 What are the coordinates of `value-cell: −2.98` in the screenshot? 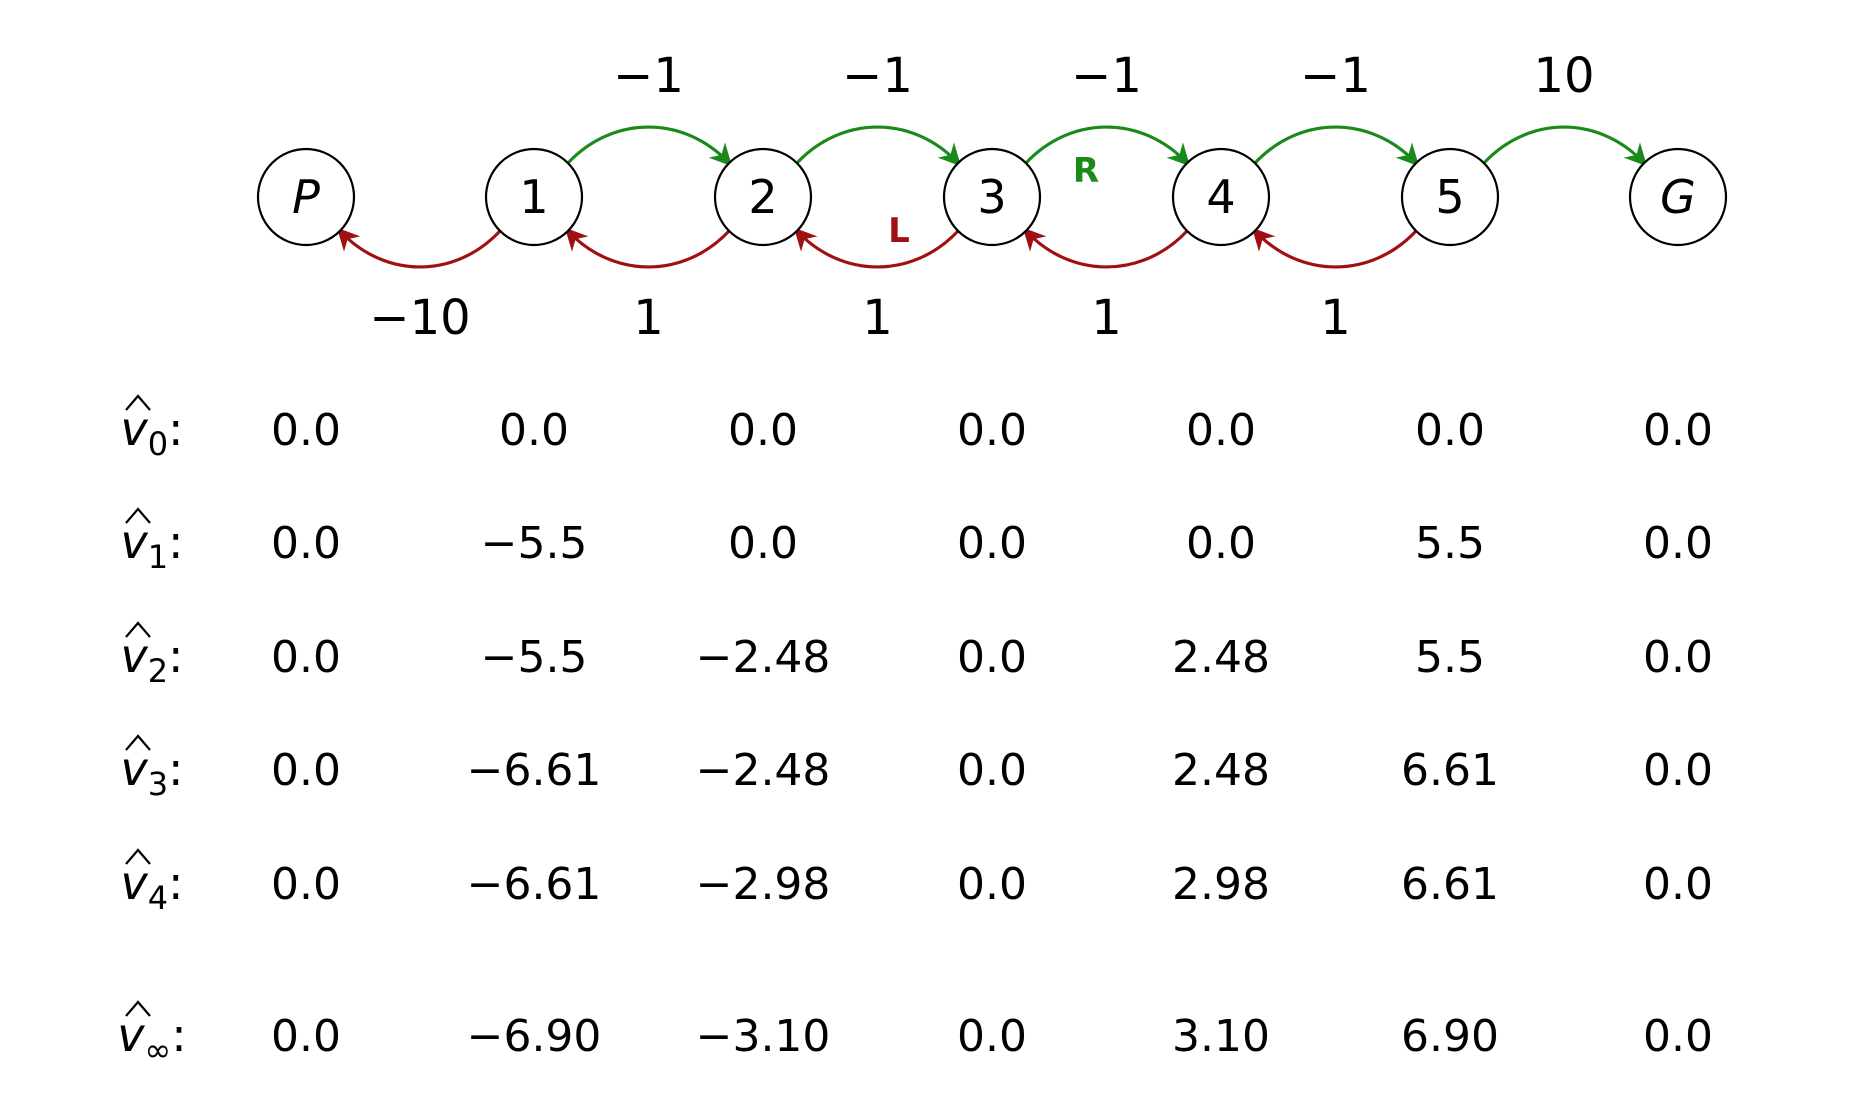 It's located at (763, 884).